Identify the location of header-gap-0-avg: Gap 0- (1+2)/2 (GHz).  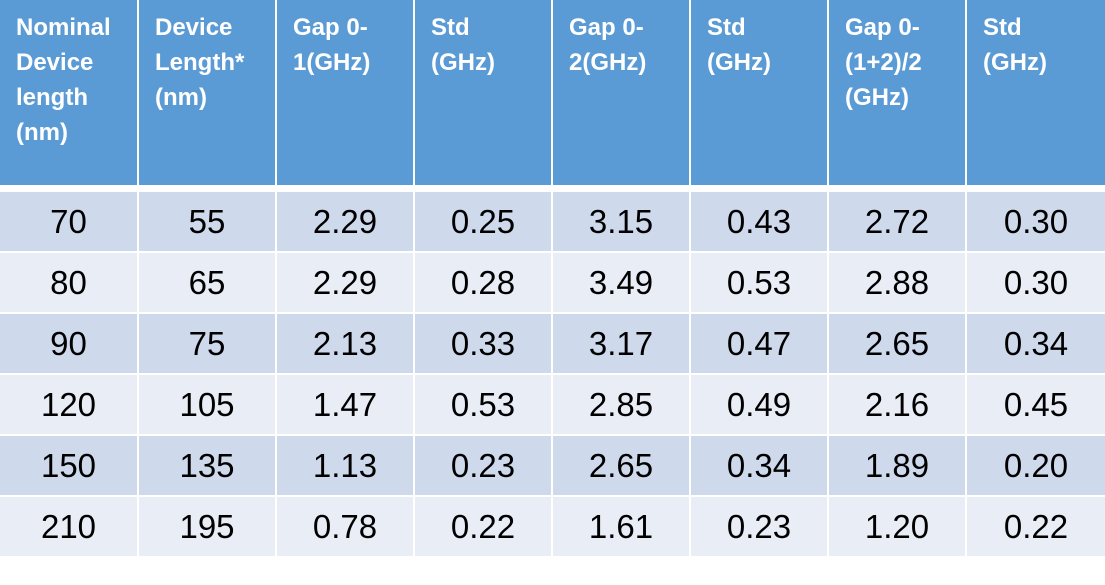
(897, 92).